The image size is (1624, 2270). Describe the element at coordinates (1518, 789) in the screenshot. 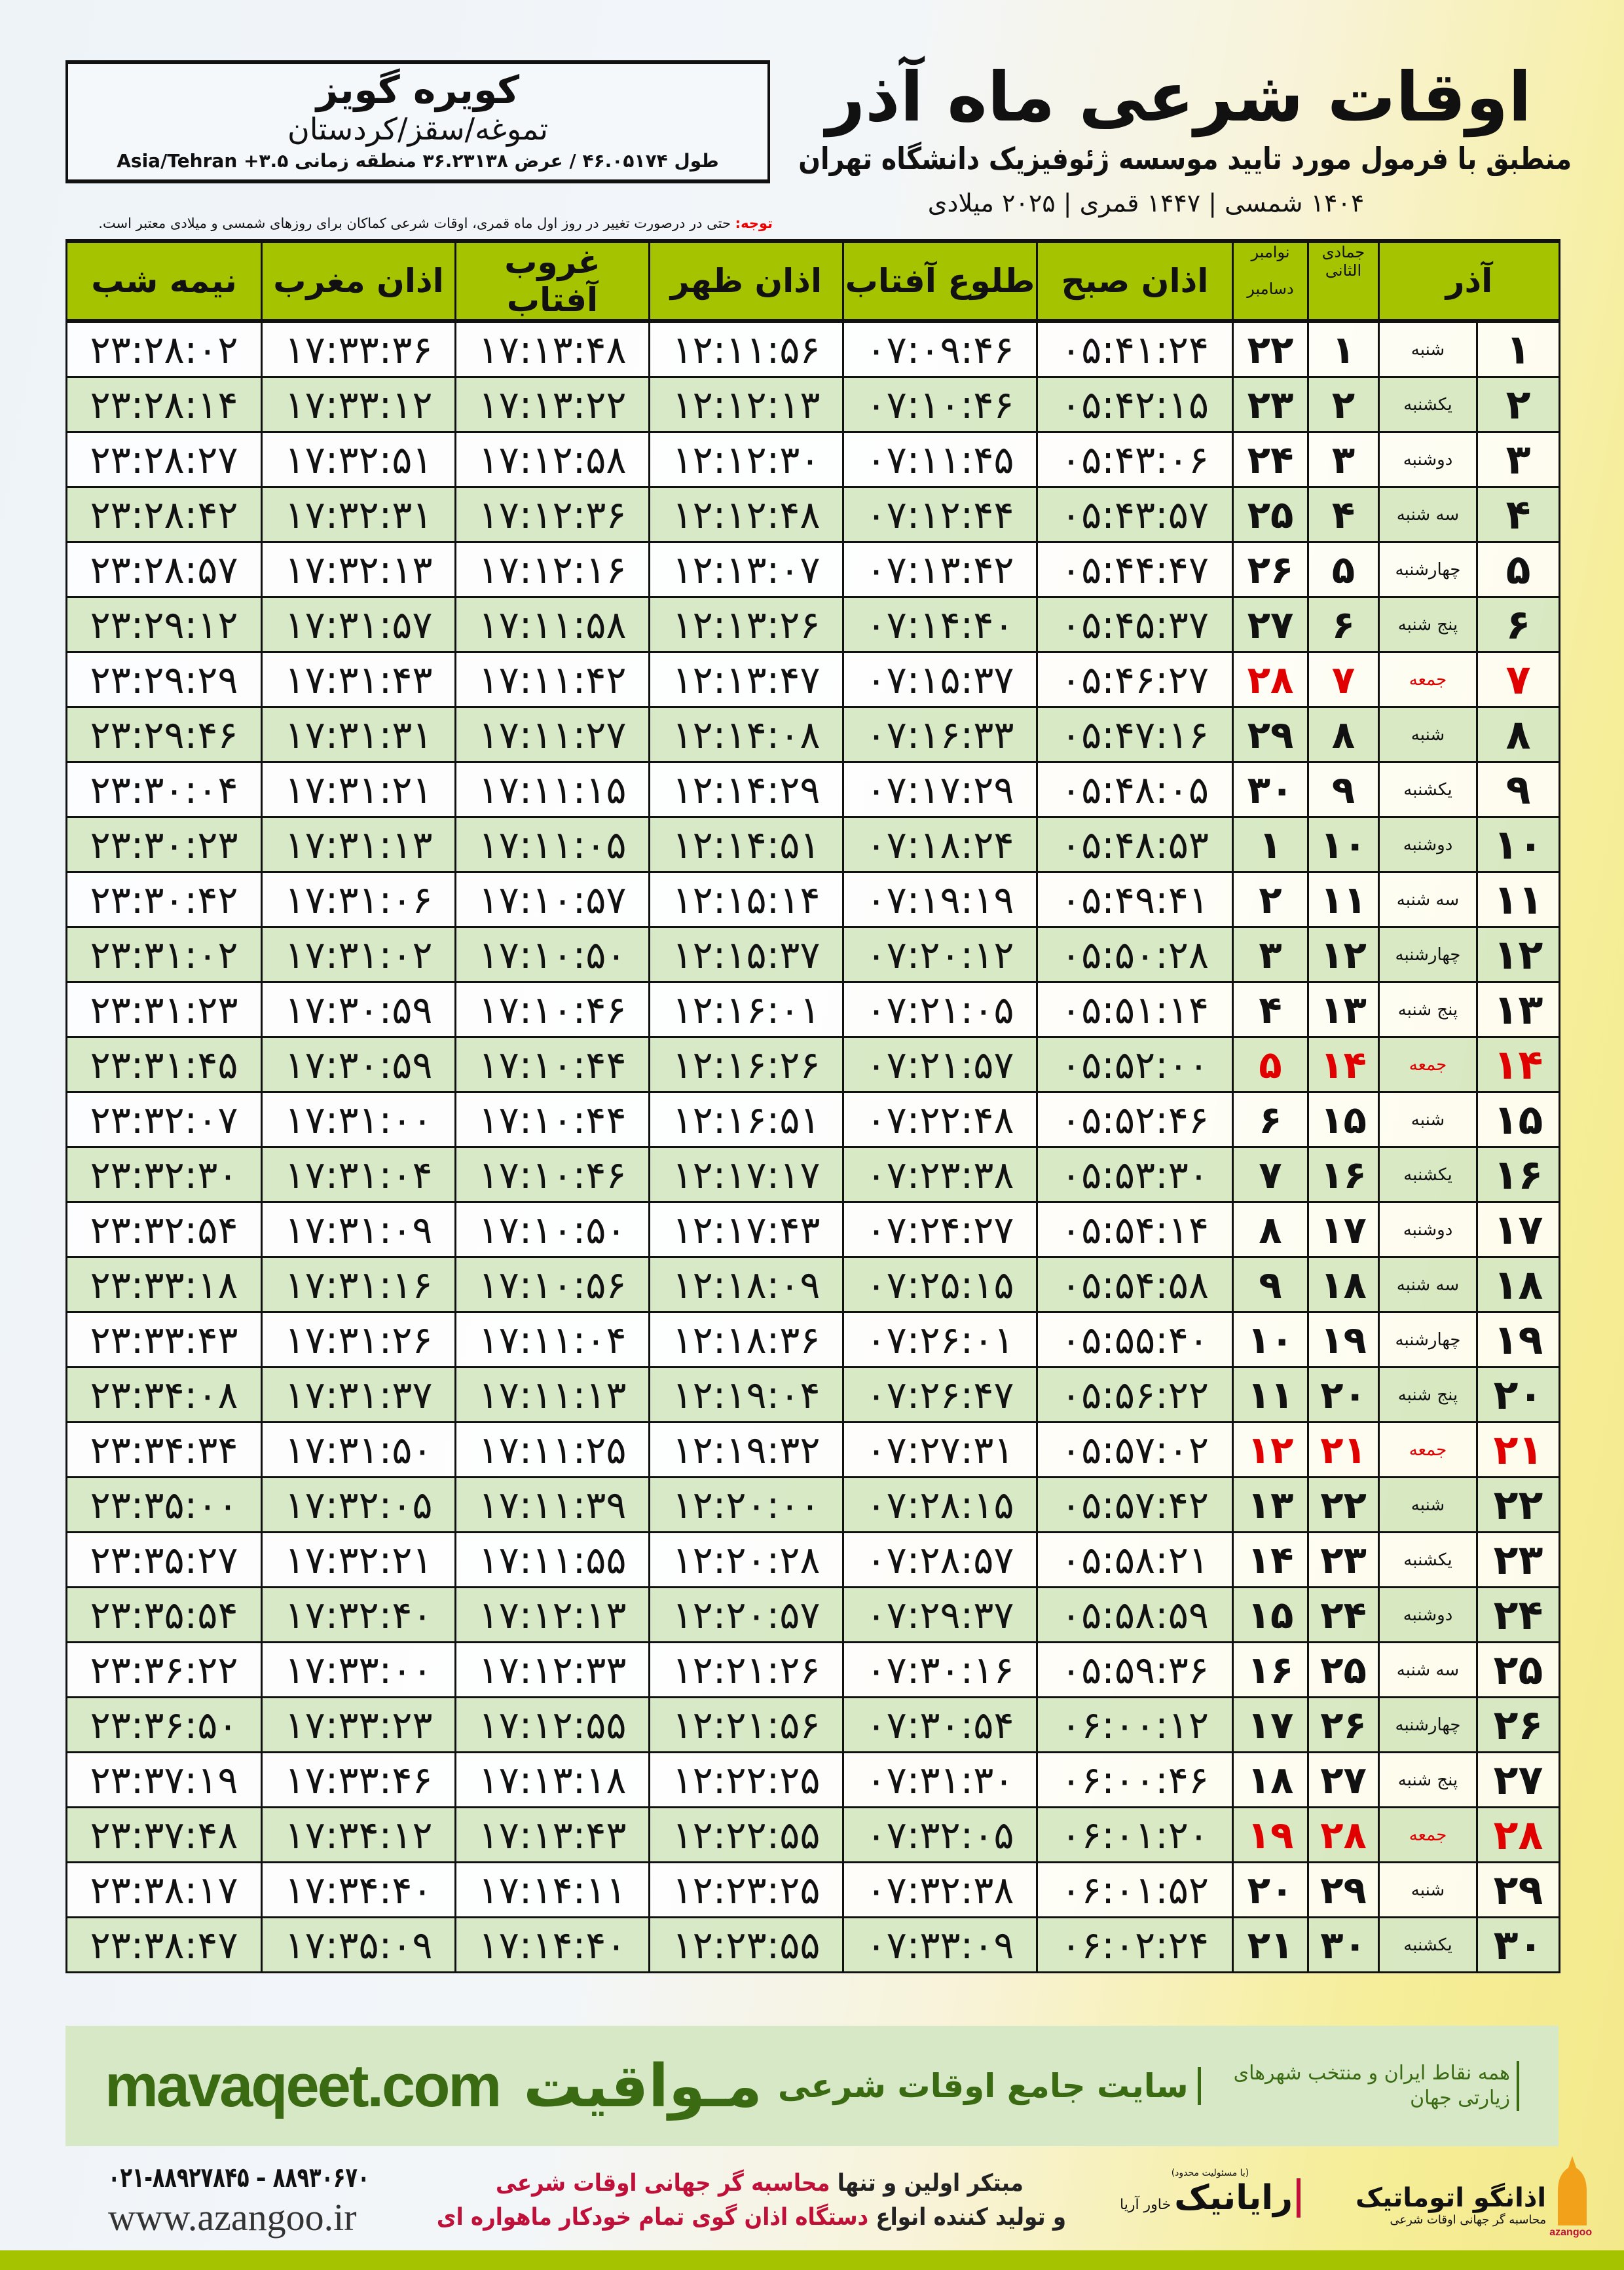

I see `day-cell: ۹` at that location.